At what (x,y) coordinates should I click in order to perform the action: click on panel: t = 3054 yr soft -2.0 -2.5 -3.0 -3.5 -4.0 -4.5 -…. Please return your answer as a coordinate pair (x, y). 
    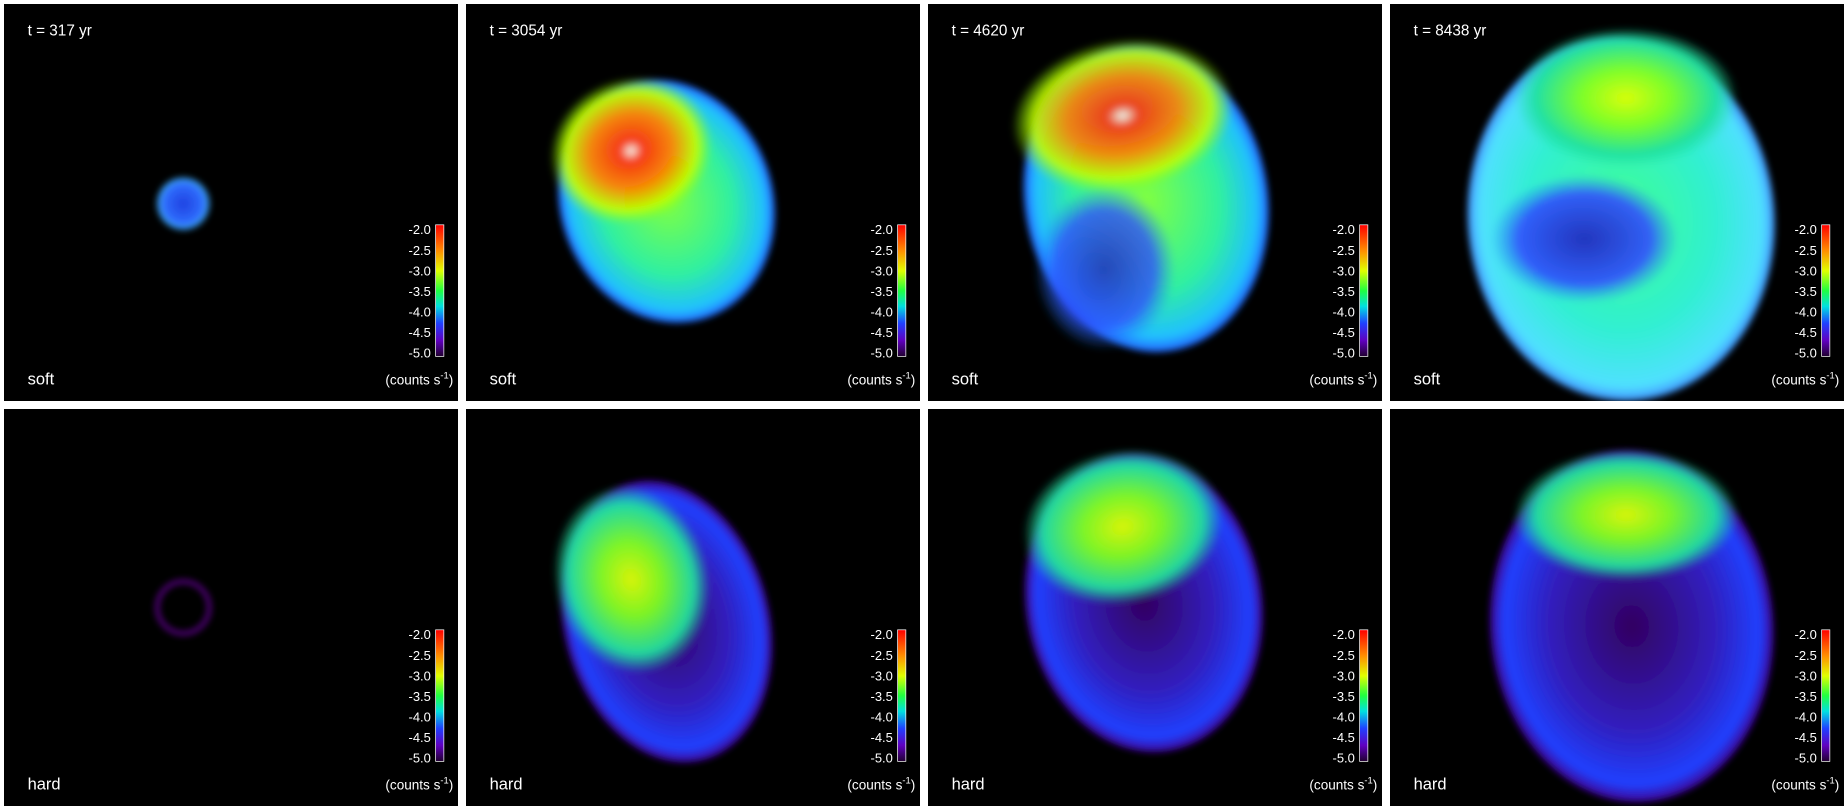
    Looking at the image, I should click on (693, 202).